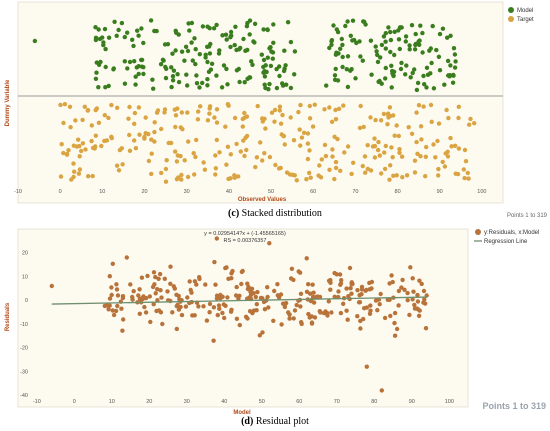 This screenshot has width=550, height=431. What do you see at coordinates (243, 402) in the screenshot?
I see `x-axis-ticks-d: -10 0 10 20 30 40 50 60 70 80 90 100` at bounding box center [243, 402].